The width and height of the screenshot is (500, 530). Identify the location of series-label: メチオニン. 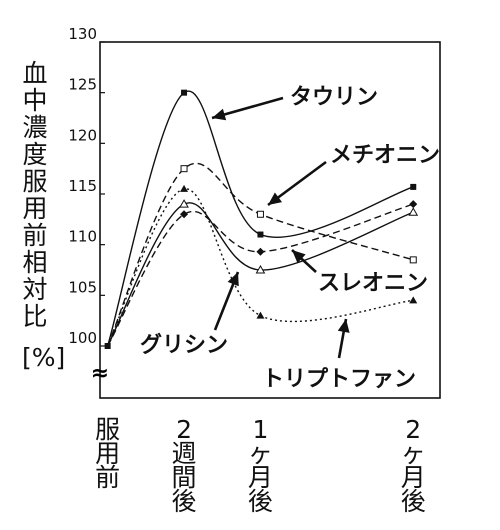
(385, 155).